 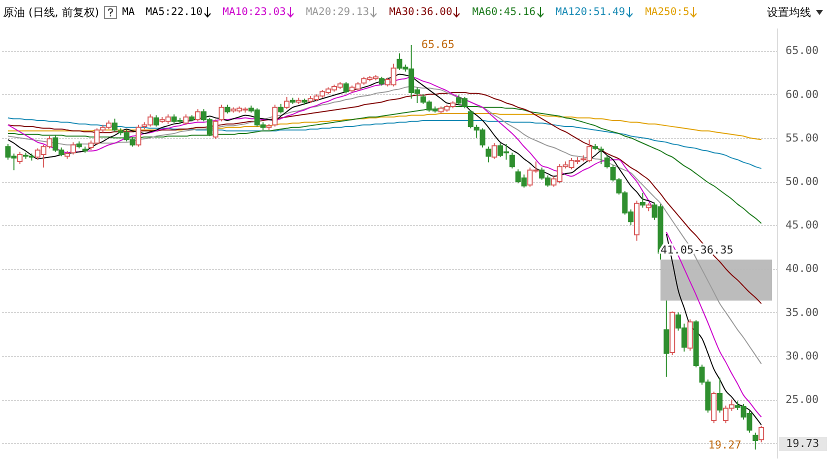 I want to click on legend-label: MA10:23.03, so click(x=254, y=12).